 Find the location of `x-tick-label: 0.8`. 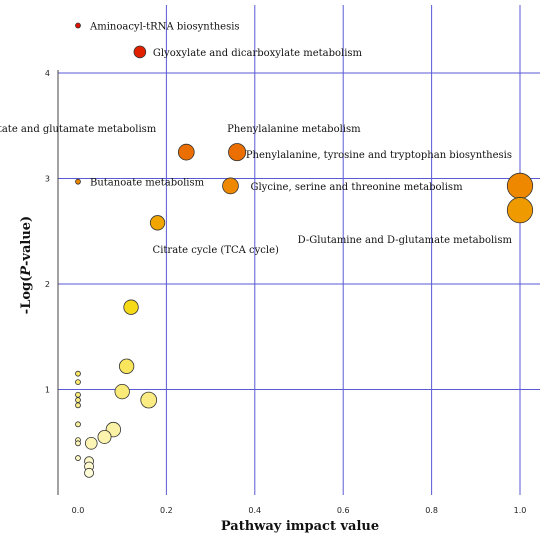

x-tick-label: 0.8 is located at coordinates (431, 510).